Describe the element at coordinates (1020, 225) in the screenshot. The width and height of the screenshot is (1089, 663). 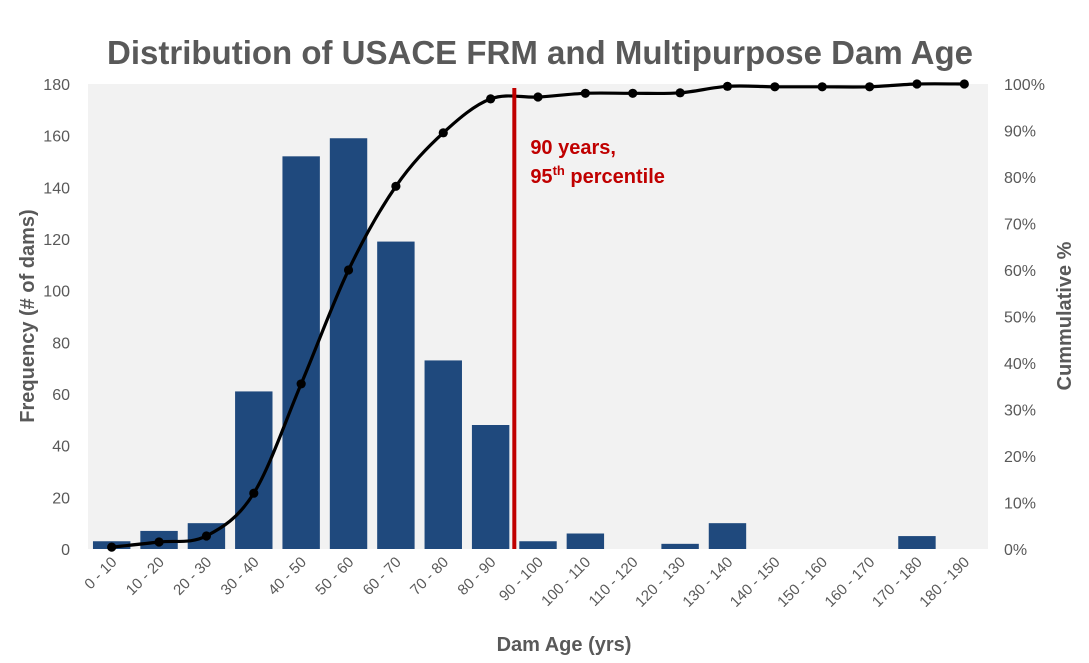
I see `y2-tick-70pct: 70%` at that location.